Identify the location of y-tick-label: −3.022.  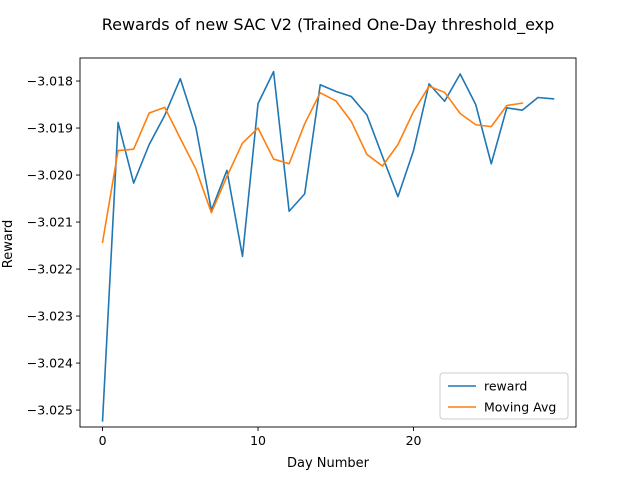
(50, 269).